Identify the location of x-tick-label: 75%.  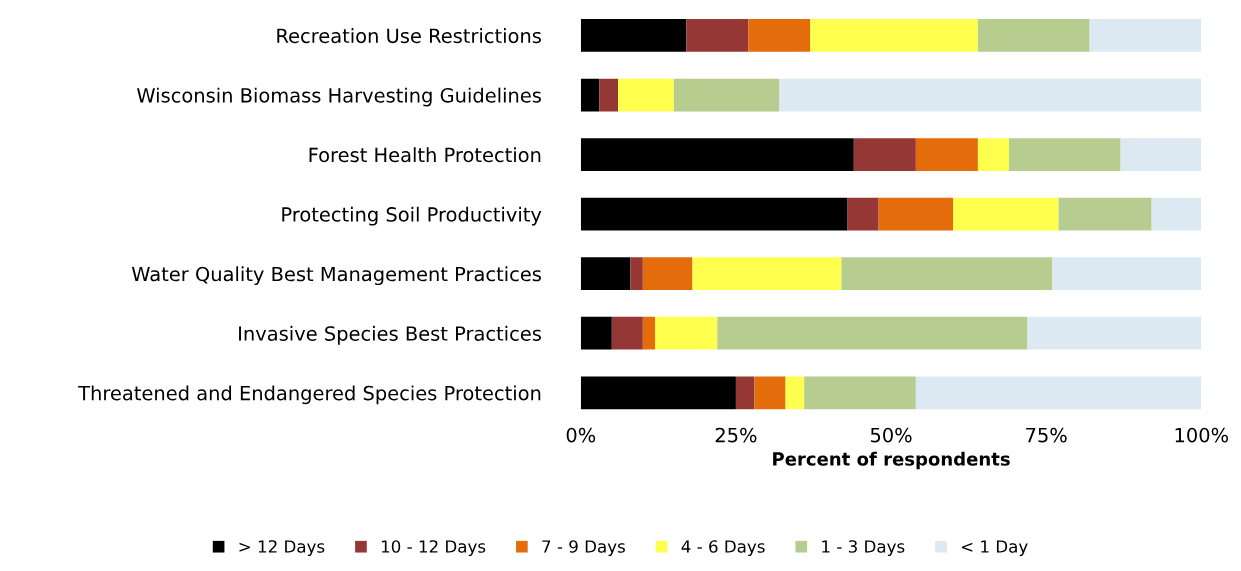
(1046, 435).